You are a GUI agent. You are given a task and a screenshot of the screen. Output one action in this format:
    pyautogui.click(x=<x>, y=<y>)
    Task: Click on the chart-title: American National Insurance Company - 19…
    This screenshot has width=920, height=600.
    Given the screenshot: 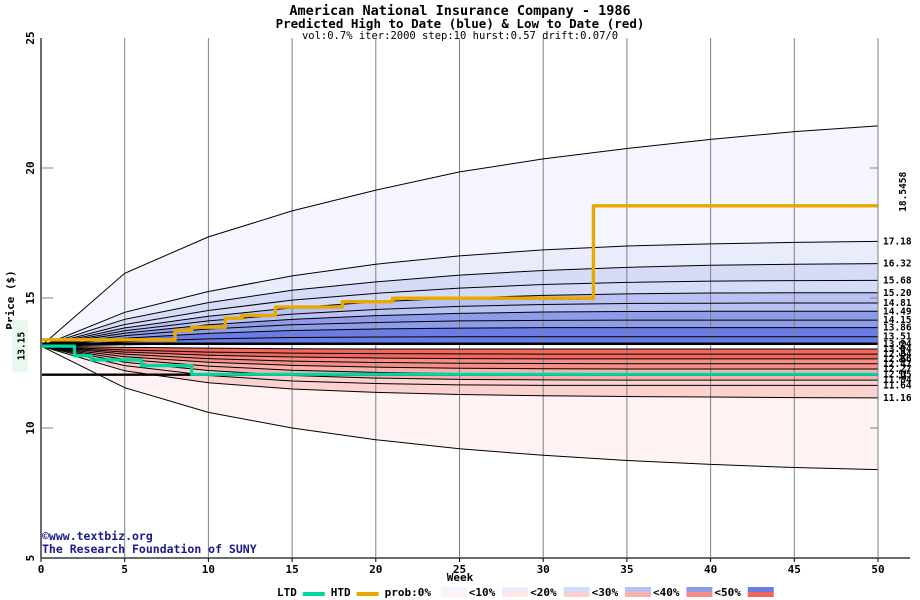 What is the action you would take?
    pyautogui.click(x=459, y=11)
    